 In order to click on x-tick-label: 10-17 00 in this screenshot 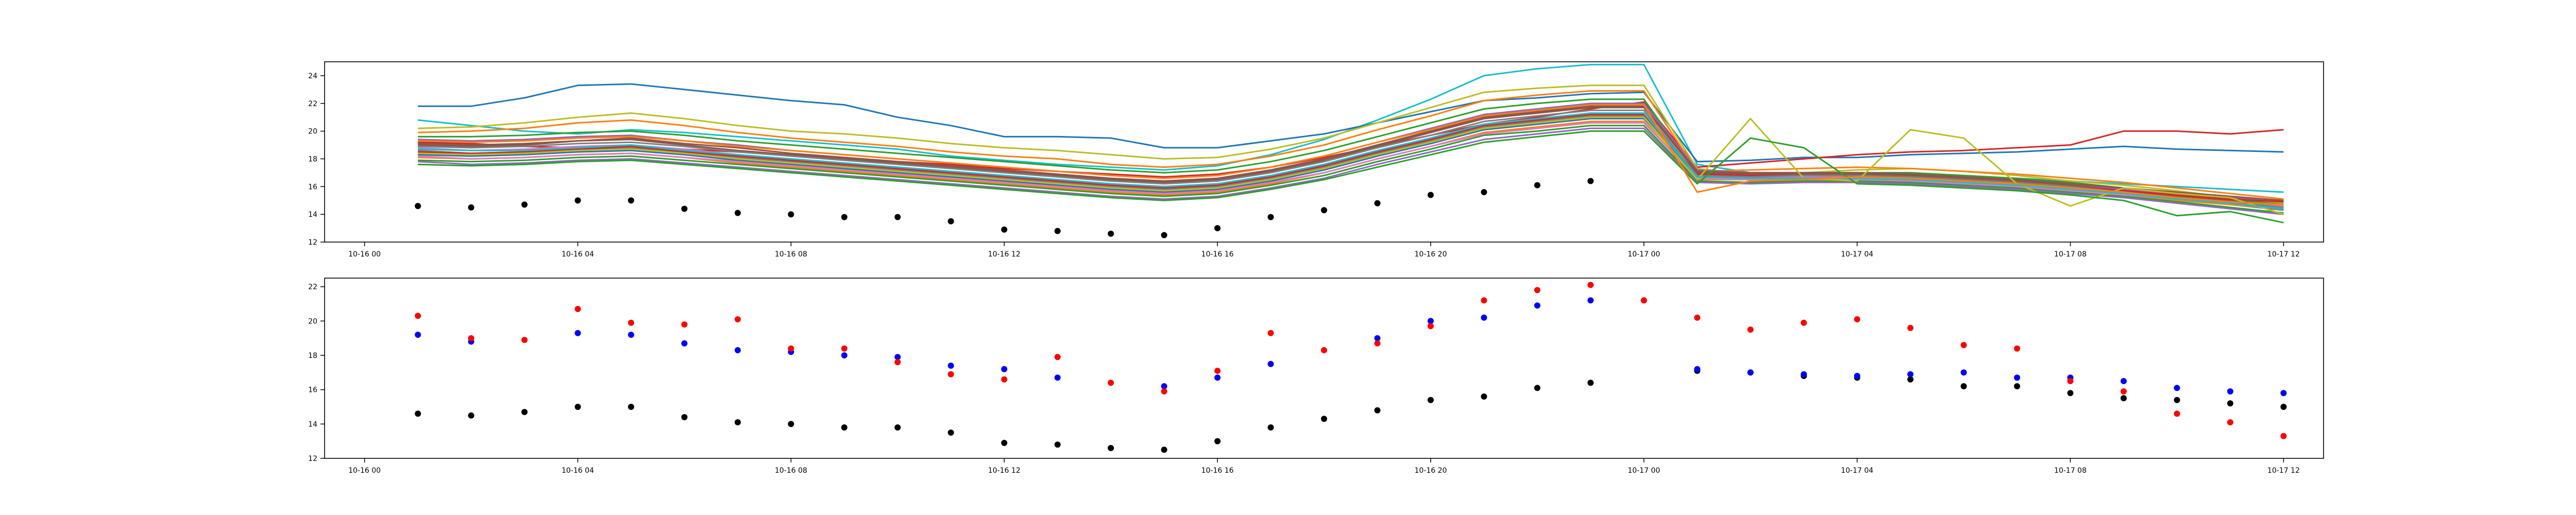, I will do `click(1644, 254)`.